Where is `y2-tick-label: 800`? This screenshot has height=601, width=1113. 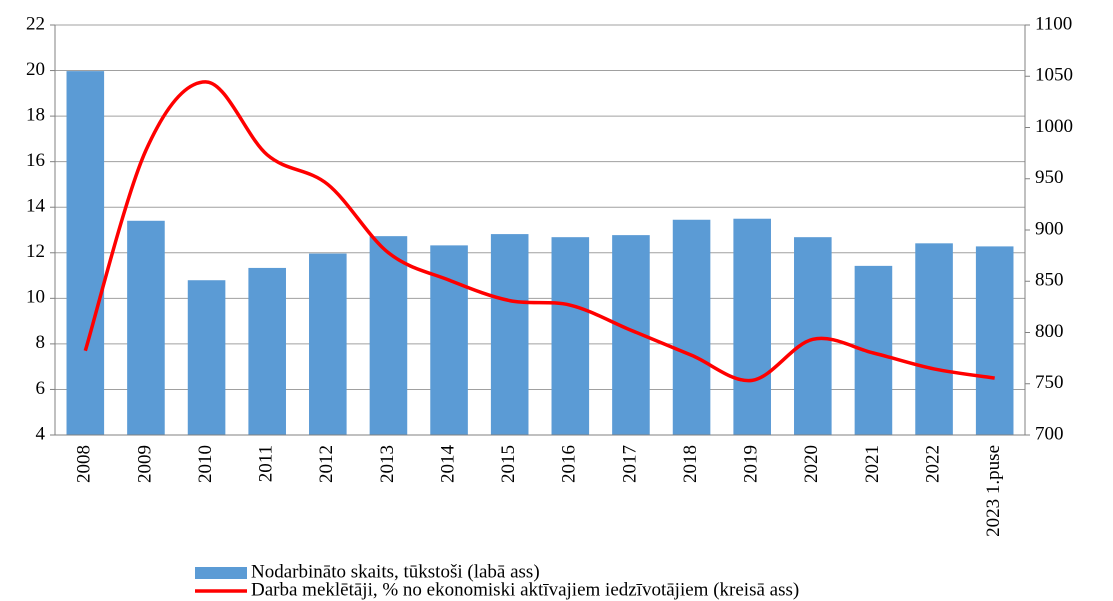 y2-tick-label: 800 is located at coordinates (1049, 331).